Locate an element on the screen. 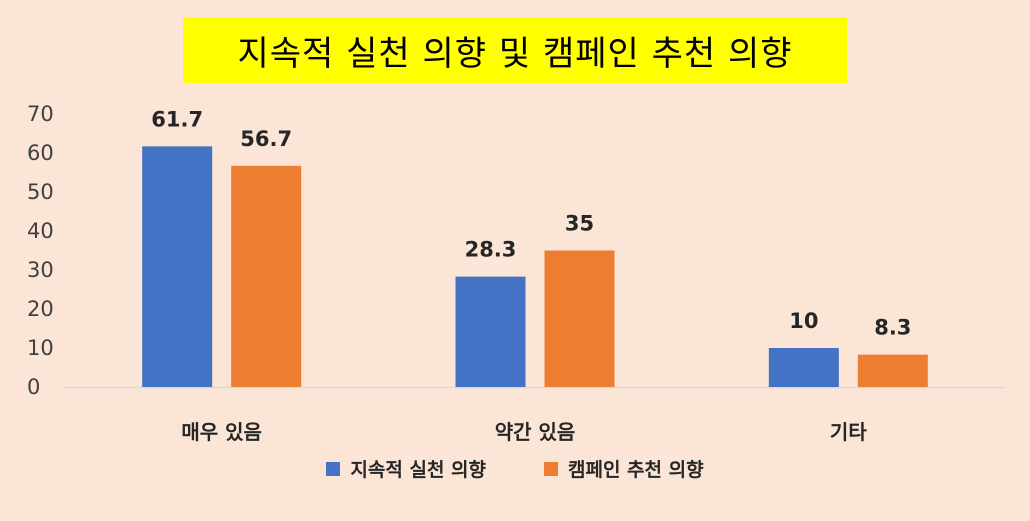  y-tick-label: 0 is located at coordinates (33, 387).